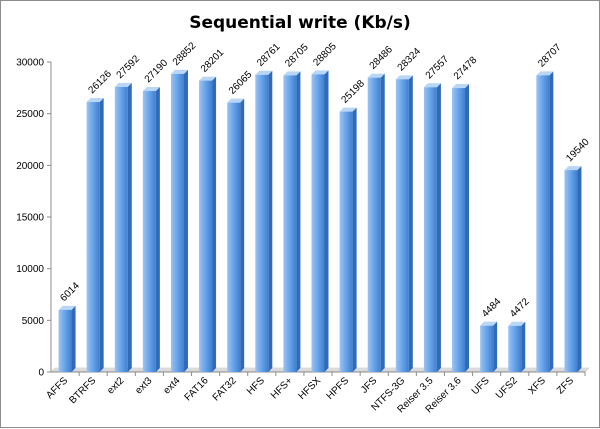 This screenshot has width=600, height=429. I want to click on x-tick-label: FAT32, so click(225, 389).